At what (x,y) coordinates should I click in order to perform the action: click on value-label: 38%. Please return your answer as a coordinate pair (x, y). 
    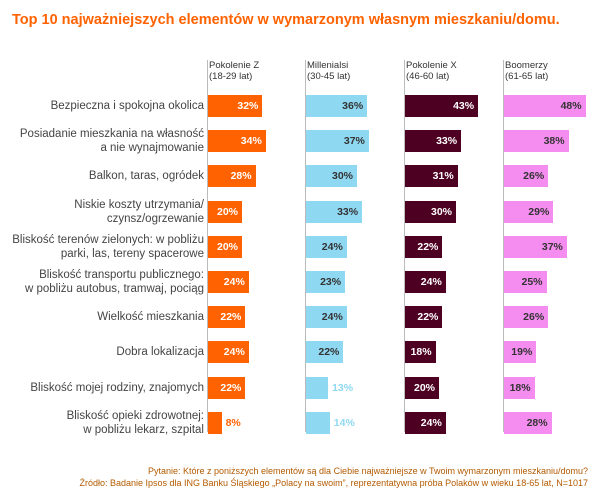
    Looking at the image, I should click on (554, 141).